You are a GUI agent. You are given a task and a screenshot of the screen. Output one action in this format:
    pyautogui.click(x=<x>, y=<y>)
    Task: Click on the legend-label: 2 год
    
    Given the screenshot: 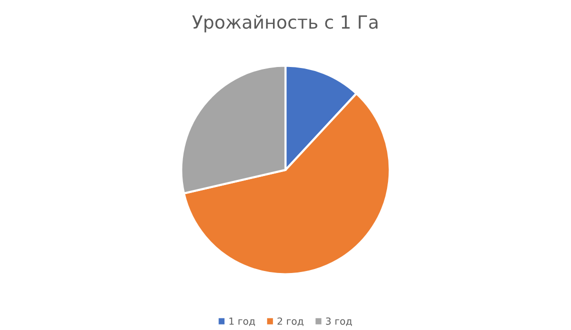 What is the action you would take?
    pyautogui.click(x=291, y=321)
    